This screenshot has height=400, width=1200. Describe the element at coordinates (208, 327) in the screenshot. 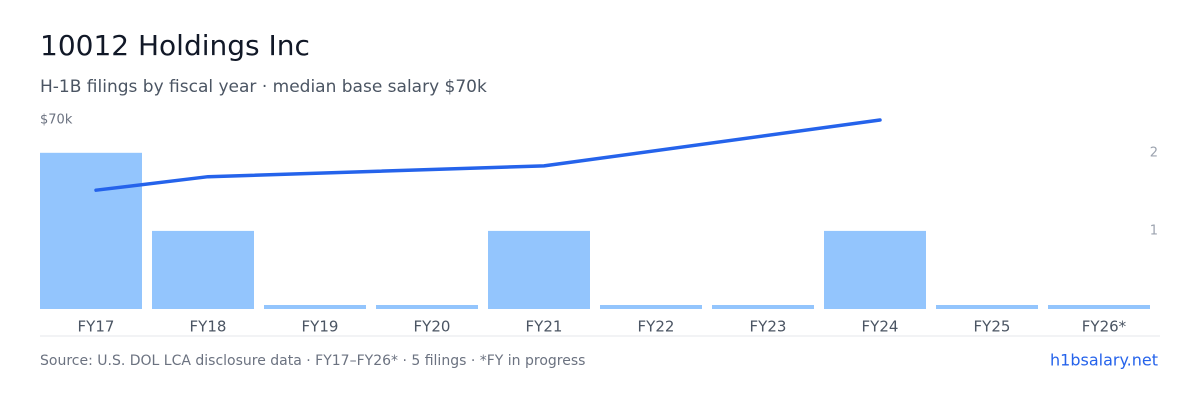

I see `x-tick-label: FY18` at that location.